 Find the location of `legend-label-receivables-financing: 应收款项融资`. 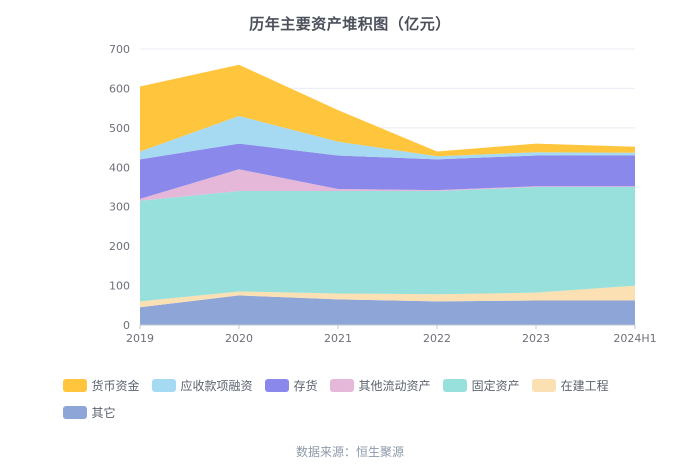

legend-label-receivables-financing: 应收款项融资 is located at coordinates (216, 386).